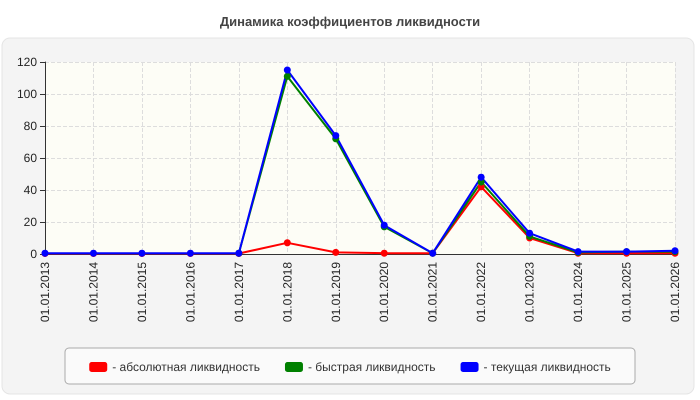 The height and width of the screenshot is (400, 700). Describe the element at coordinates (433, 292) in the screenshot. I see `x-tick-label: 01.01.2021` at that location.